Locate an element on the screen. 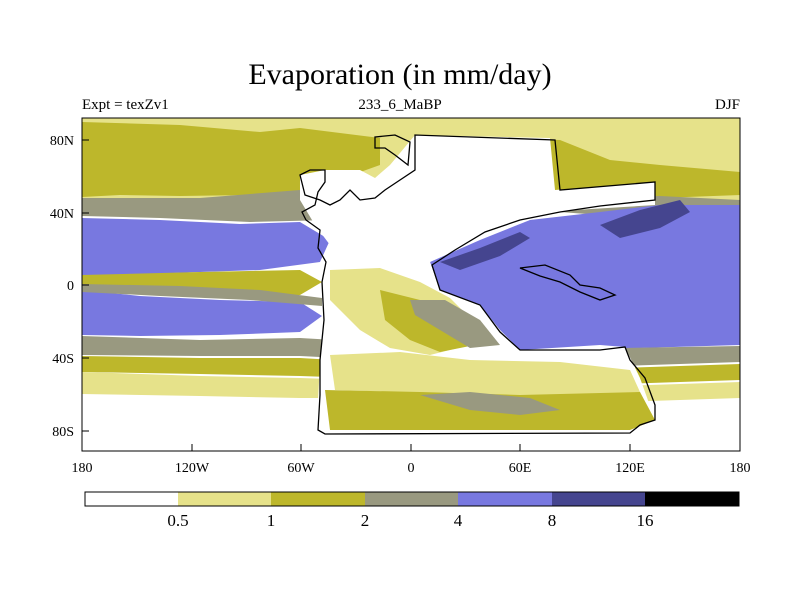 Image resolution: width=800 pixels, height=600 pixels. y-tick-label: 40S is located at coordinates (63, 359).